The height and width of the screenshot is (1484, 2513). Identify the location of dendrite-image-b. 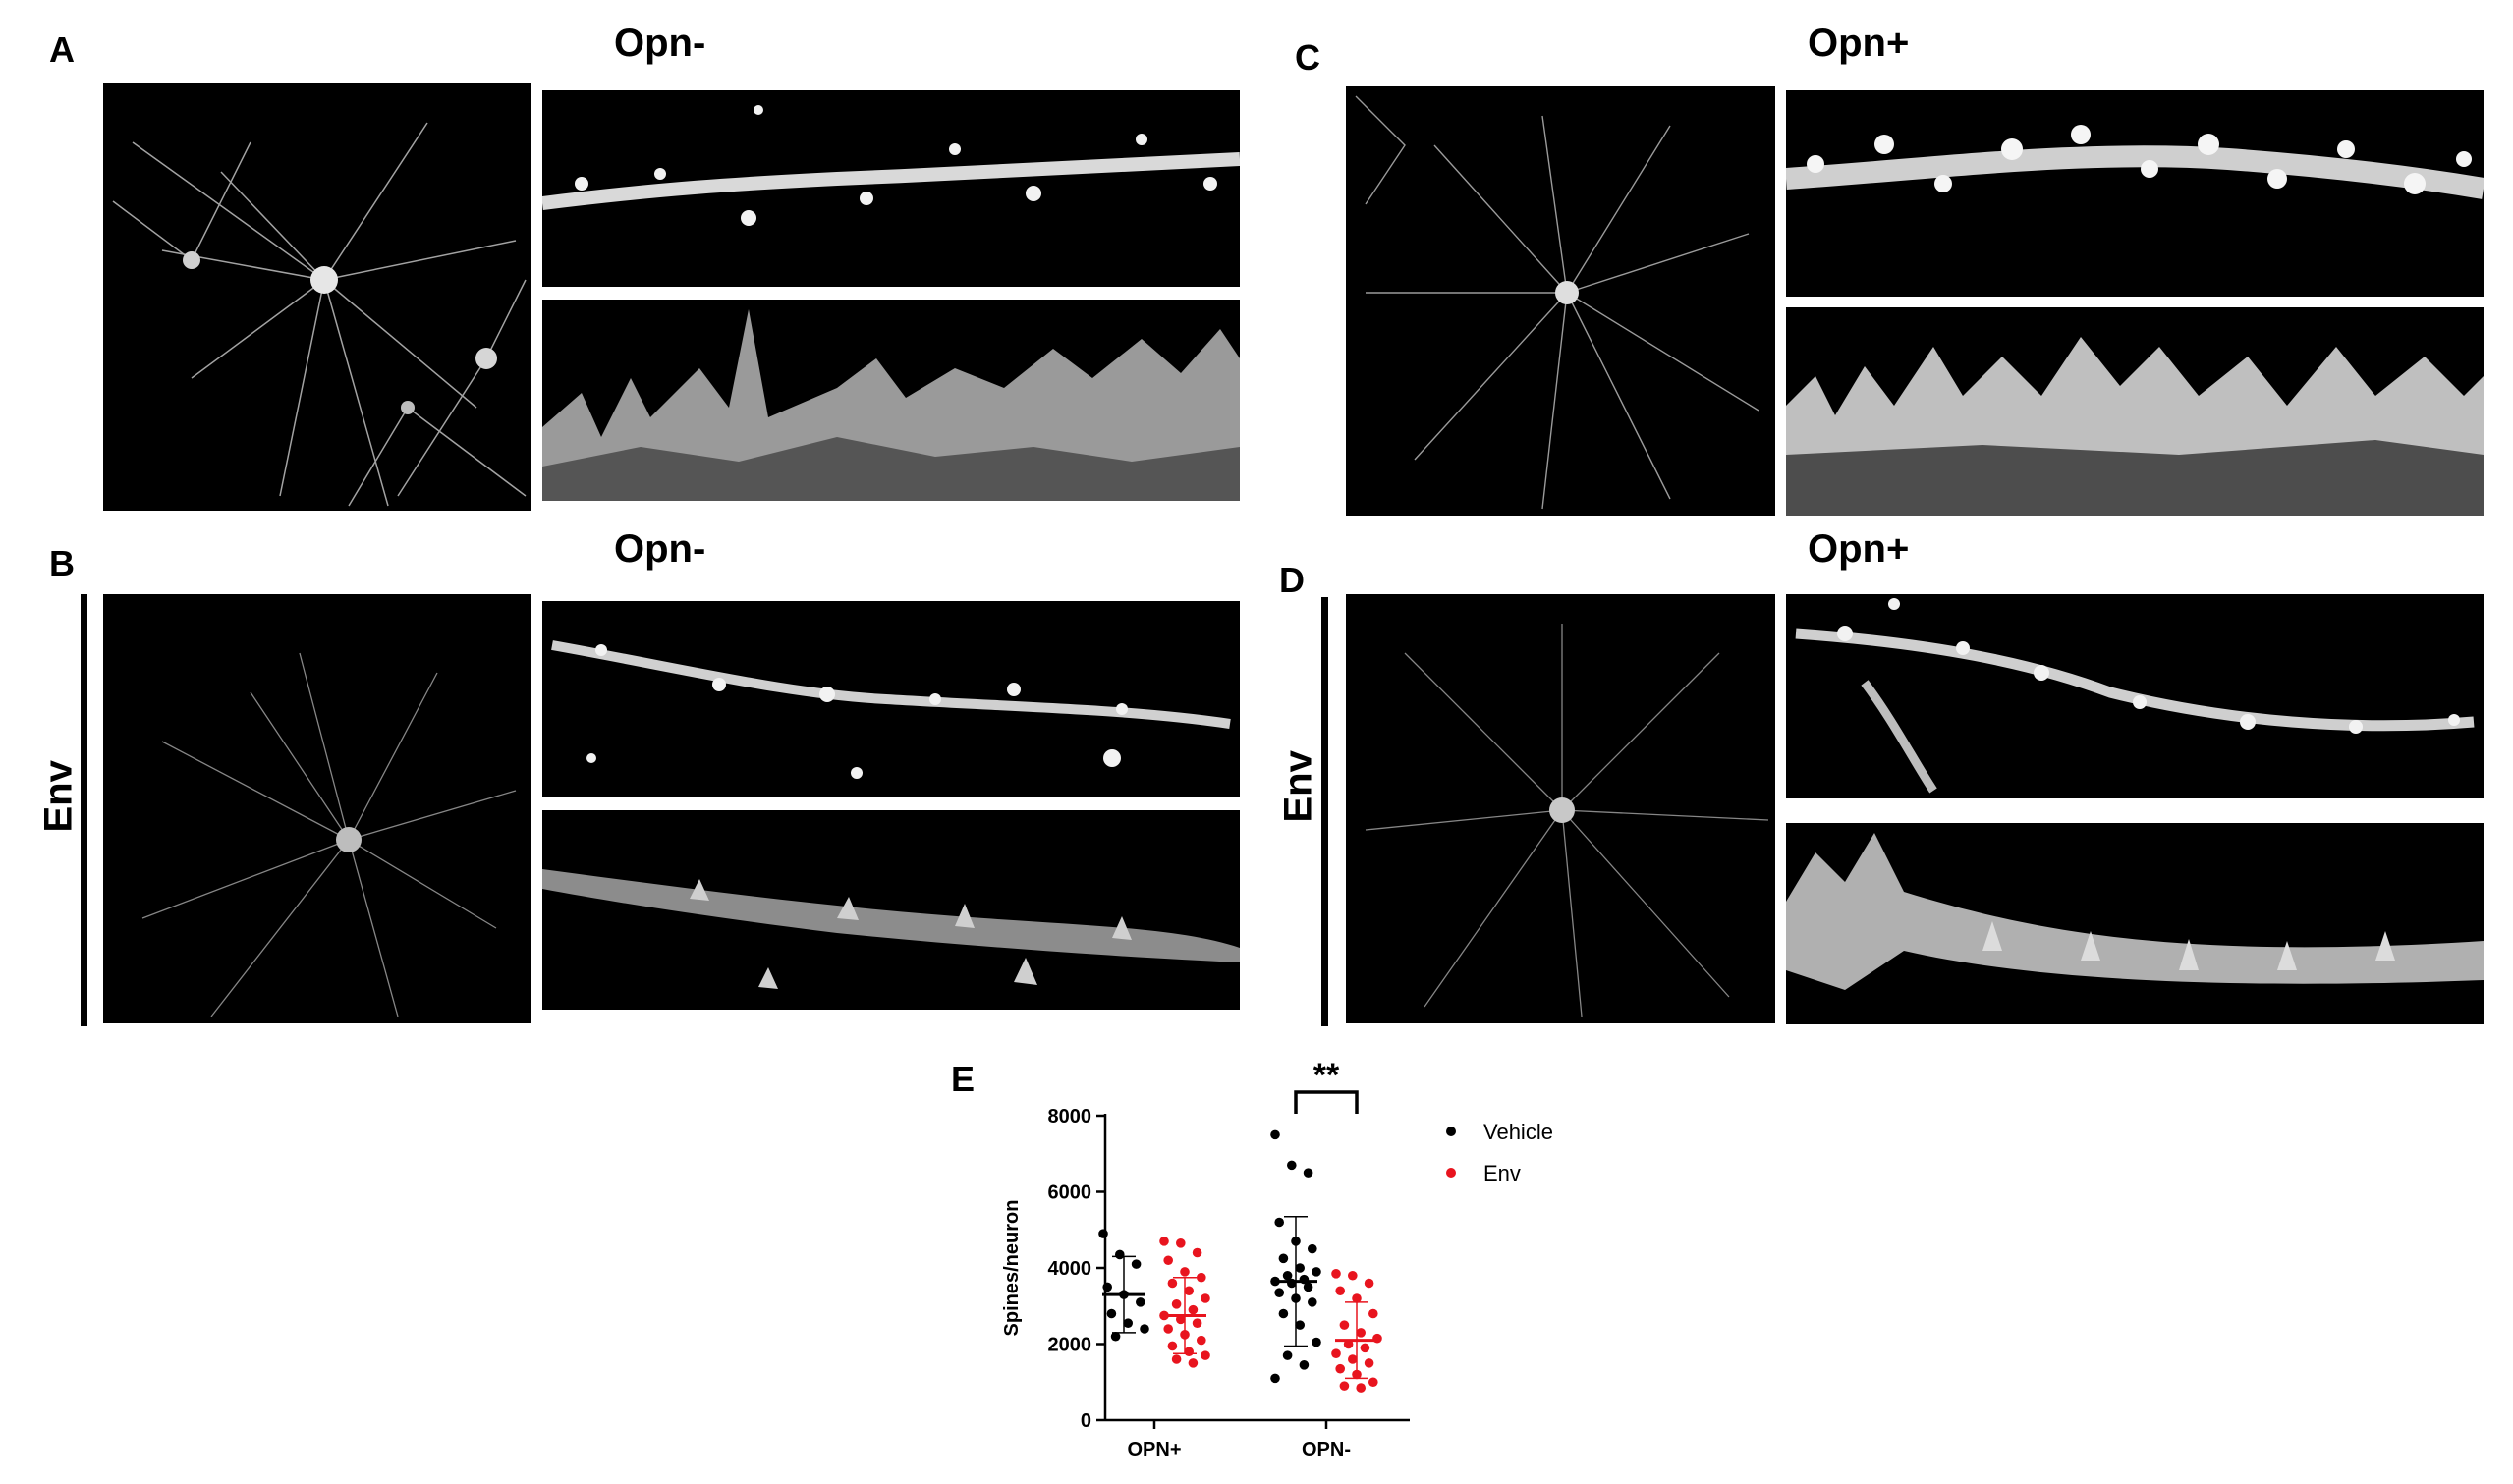
(891, 699).